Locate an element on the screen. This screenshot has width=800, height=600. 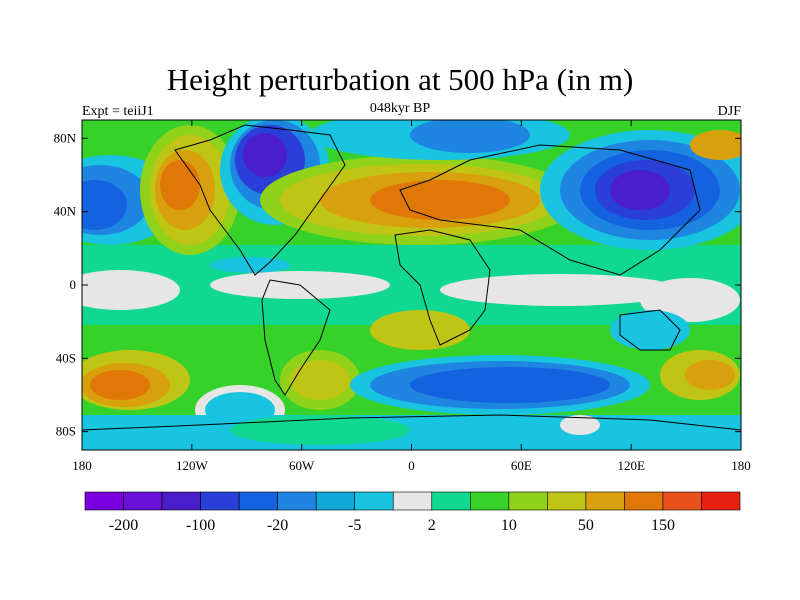
colorbar-label: 2 is located at coordinates (432, 525).